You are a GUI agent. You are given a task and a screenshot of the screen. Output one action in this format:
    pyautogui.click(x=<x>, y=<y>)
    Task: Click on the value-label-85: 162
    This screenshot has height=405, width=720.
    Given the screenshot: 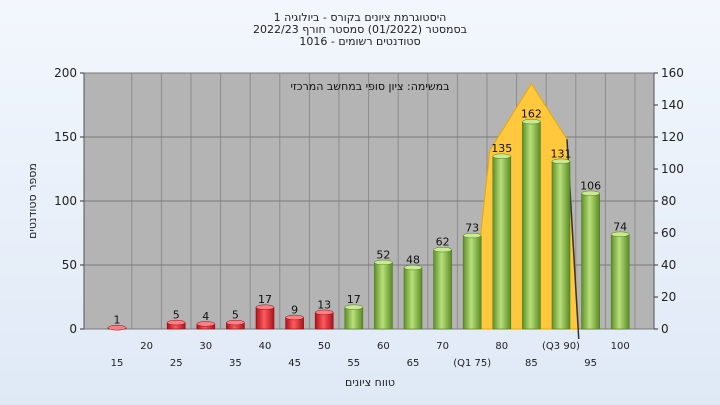 What is the action you would take?
    pyautogui.click(x=531, y=114)
    